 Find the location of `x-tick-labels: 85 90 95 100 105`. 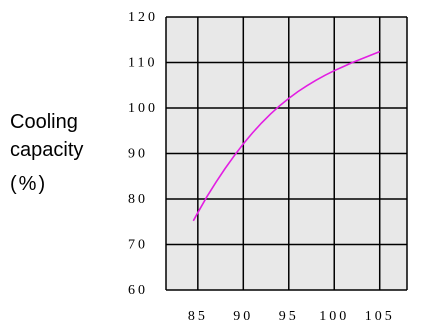

x-tick-labels: 85 90 95 100 105 is located at coordinates (291, 316).